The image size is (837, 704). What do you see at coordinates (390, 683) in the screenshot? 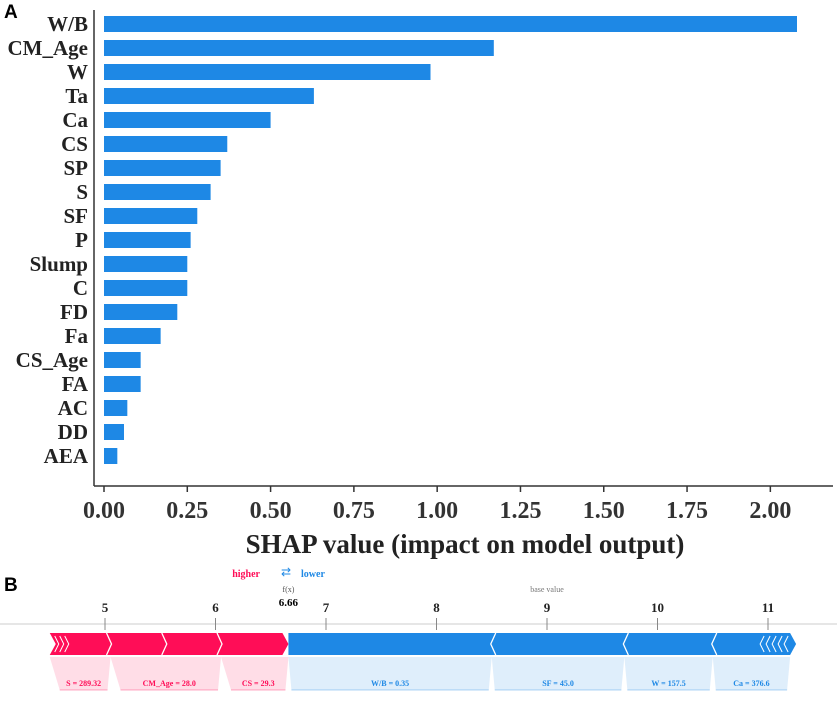
I see `force-feature-label: W/B = 0.35` at bounding box center [390, 683].